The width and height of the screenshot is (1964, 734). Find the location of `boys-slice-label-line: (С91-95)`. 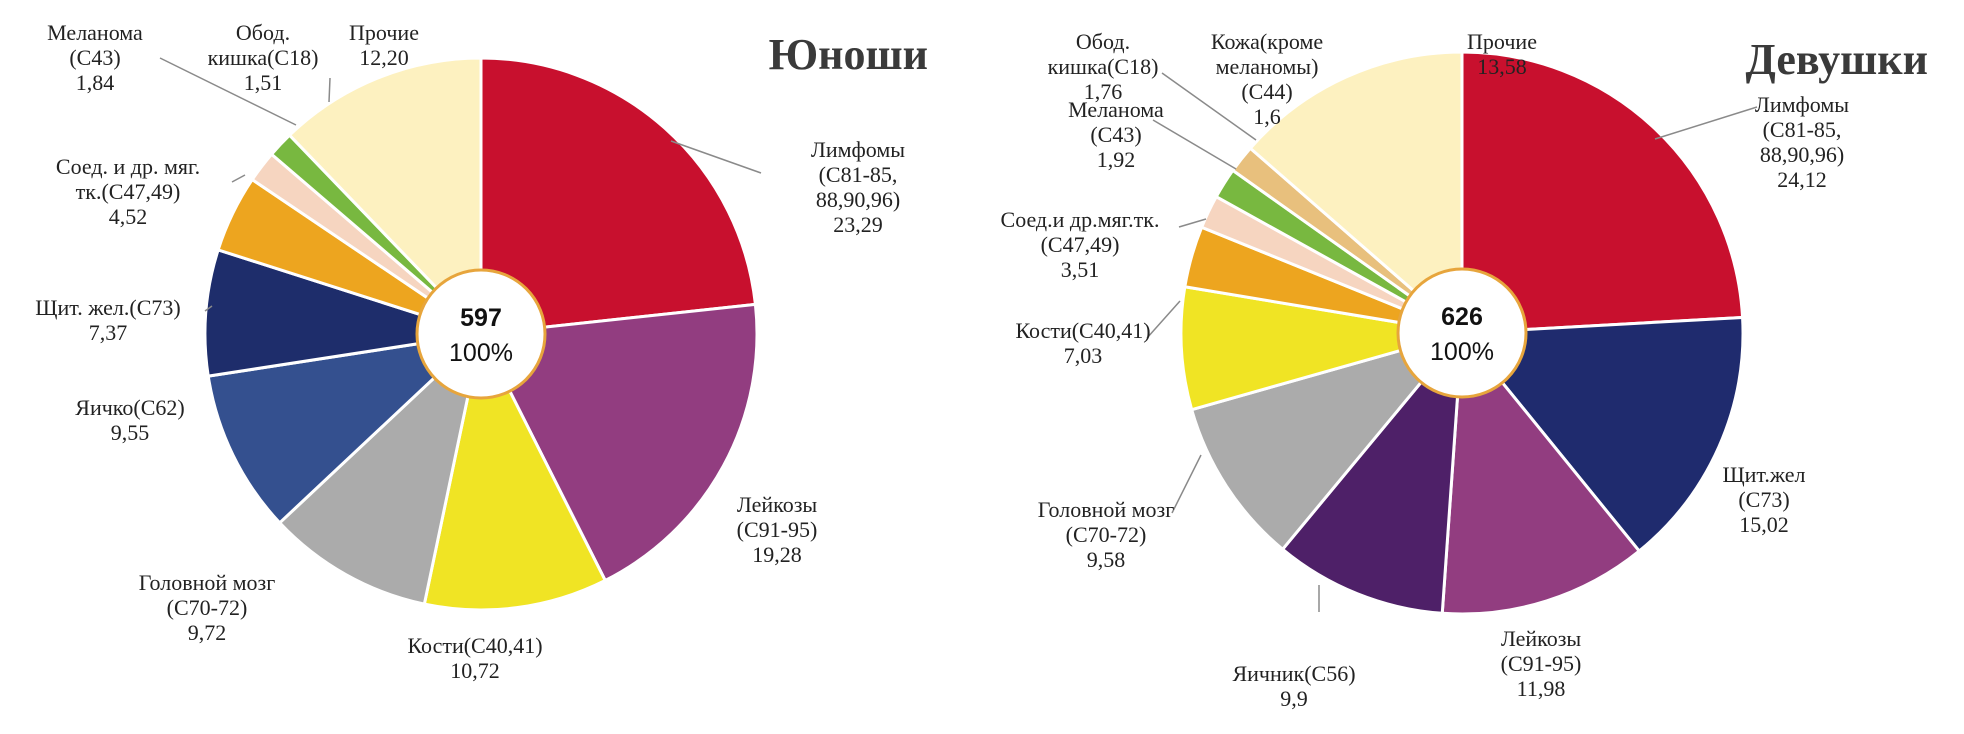

boys-slice-label-line: (С91-95) is located at coordinates (777, 529).